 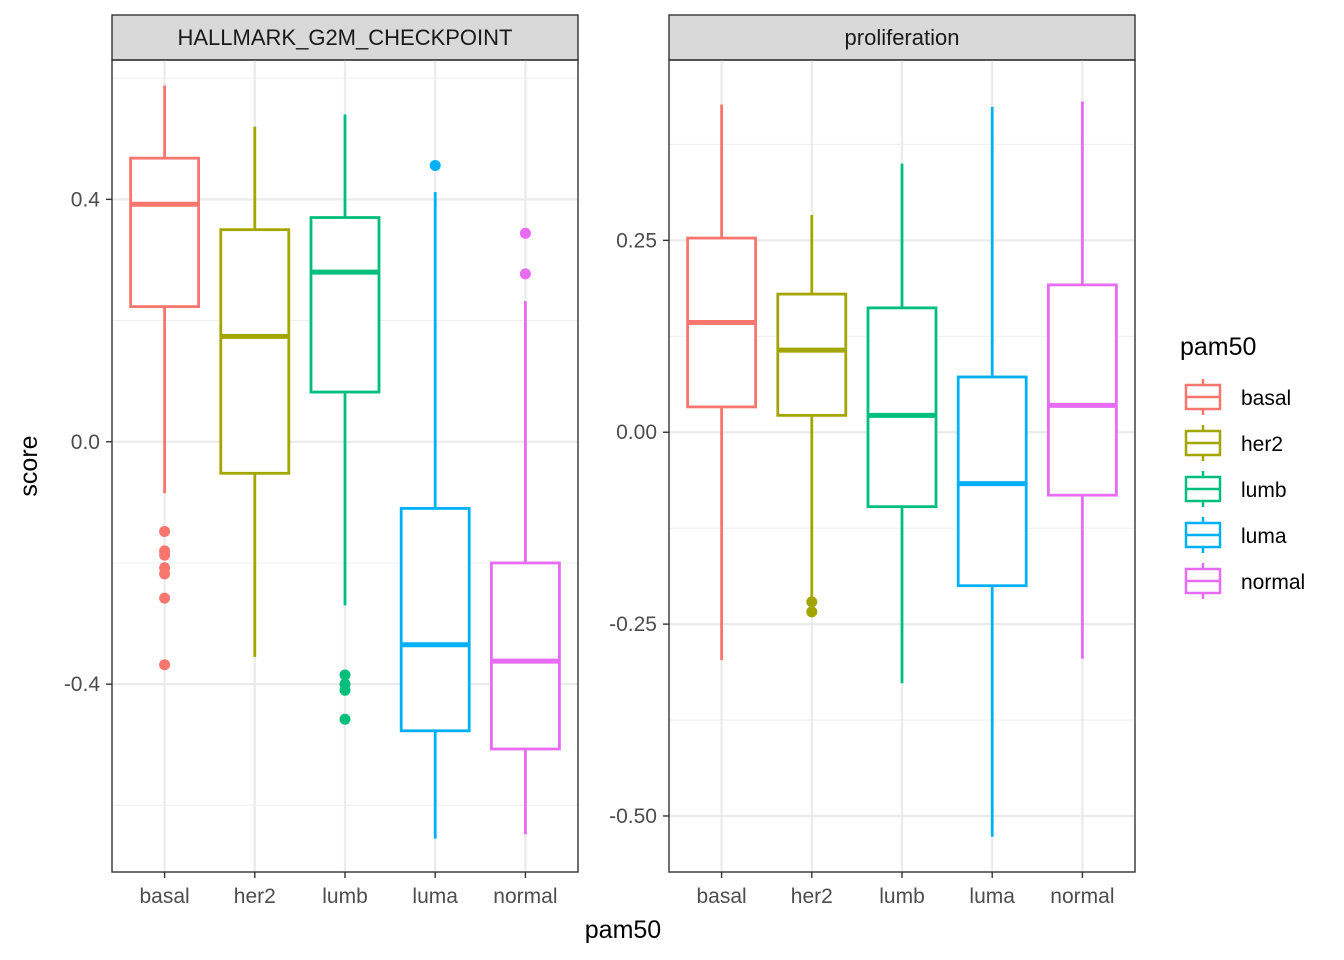 I want to click on panel-title: HALLMARK_G2M_CHECKPOINT, so click(x=345, y=37).